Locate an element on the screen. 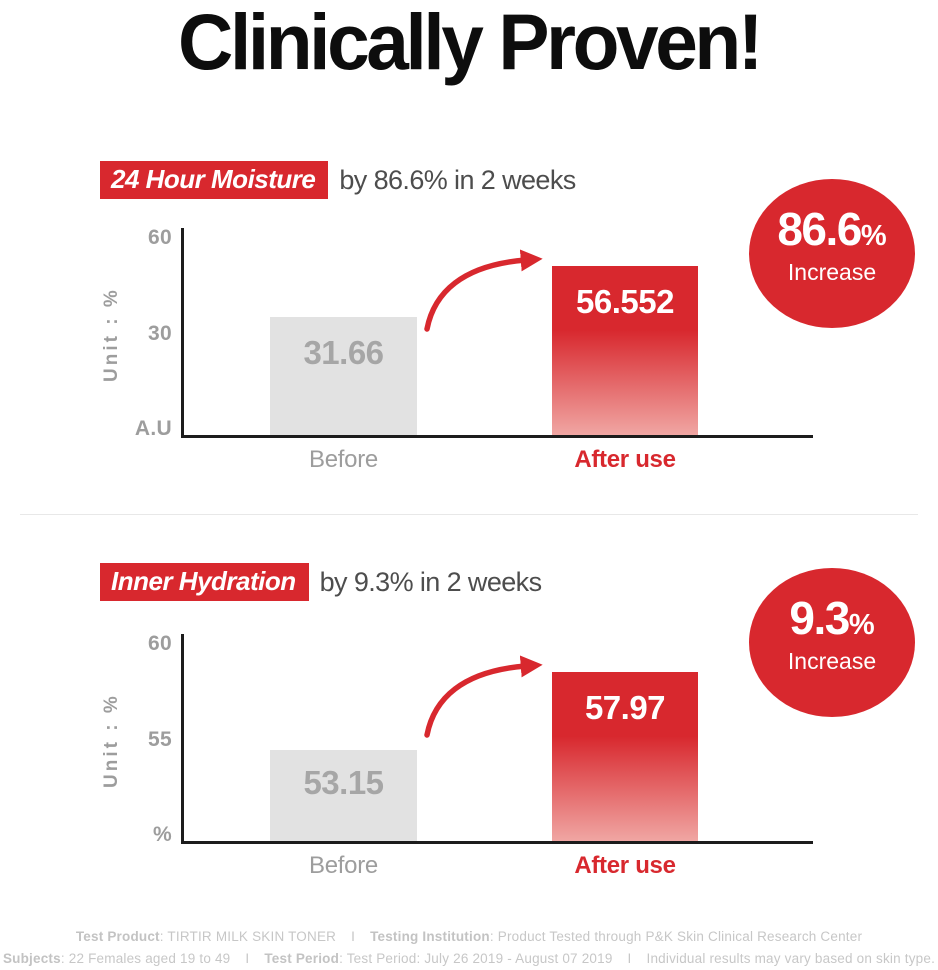 This screenshot has height=970, width=938. chart-tag: 24 Hour Moisture is located at coordinates (214, 180).